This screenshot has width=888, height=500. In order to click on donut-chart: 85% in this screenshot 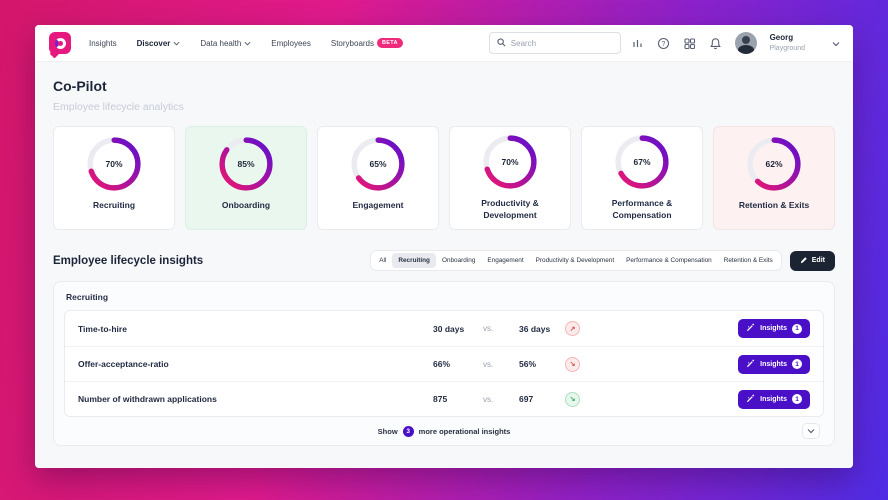, I will do `click(246, 163)`.